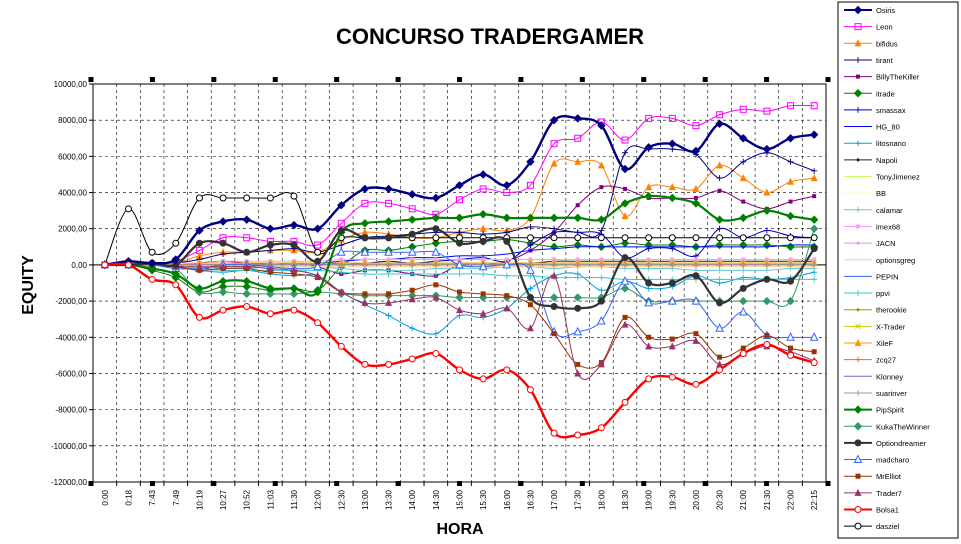  Describe the element at coordinates (743, 499) in the screenshot. I see `x-tick-label: 21:00` at that location.